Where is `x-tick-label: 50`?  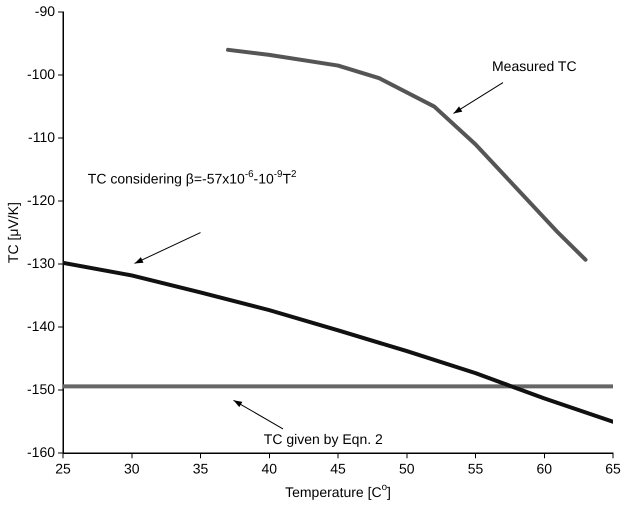
x-tick-label: 50 is located at coordinates (406, 468).